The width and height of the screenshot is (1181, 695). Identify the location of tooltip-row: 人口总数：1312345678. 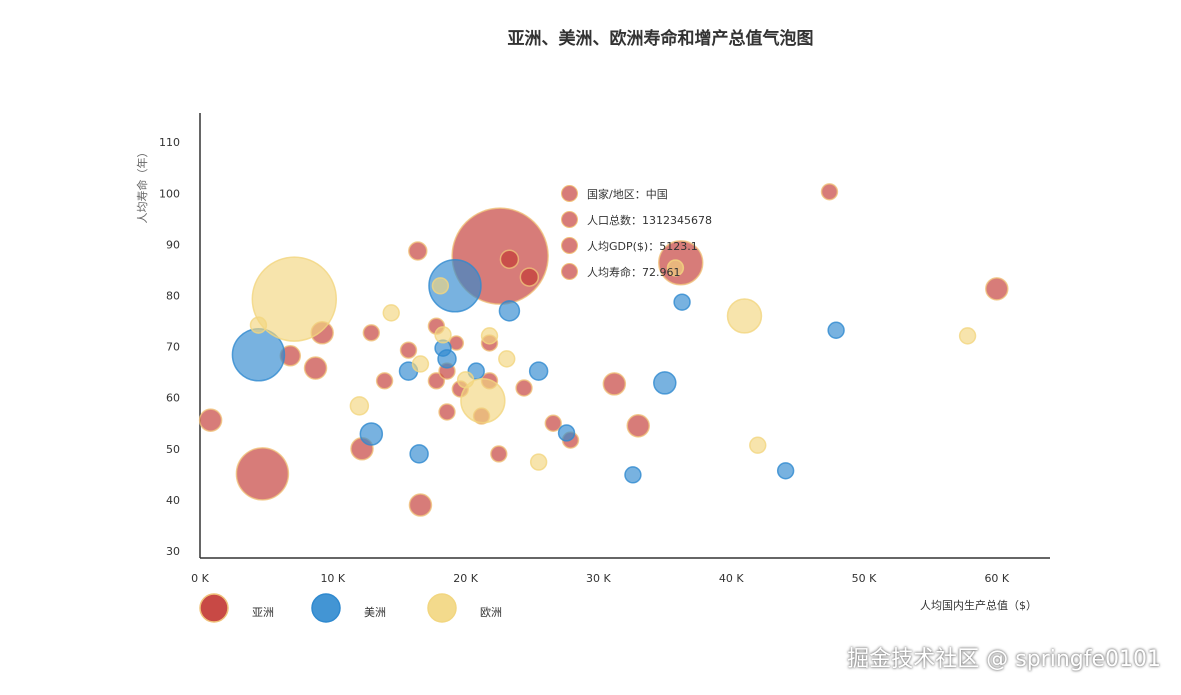
(636, 219).